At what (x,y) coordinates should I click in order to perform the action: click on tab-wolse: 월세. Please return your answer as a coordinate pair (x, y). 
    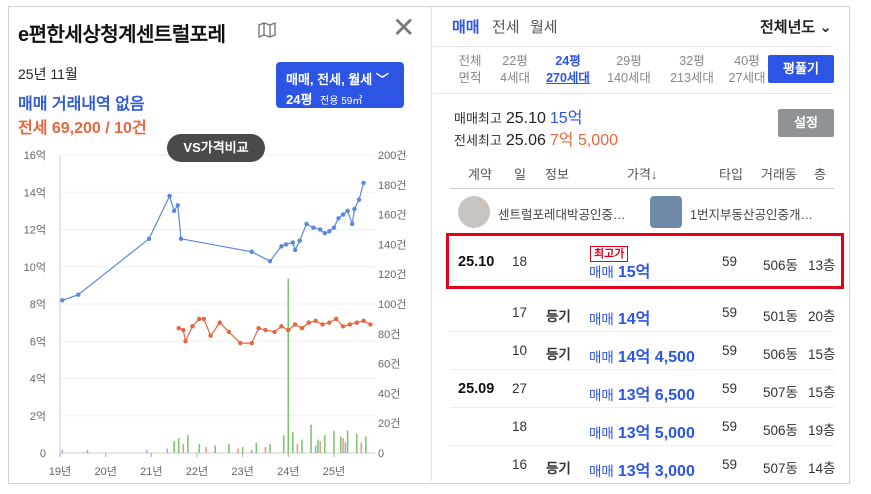
    Looking at the image, I should click on (544, 27).